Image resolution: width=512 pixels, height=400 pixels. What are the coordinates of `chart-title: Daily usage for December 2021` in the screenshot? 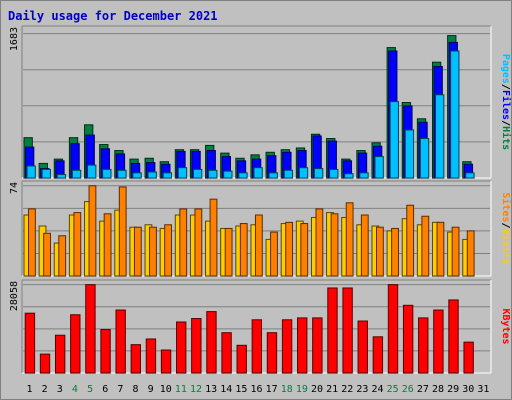 It's located at (113, 16).